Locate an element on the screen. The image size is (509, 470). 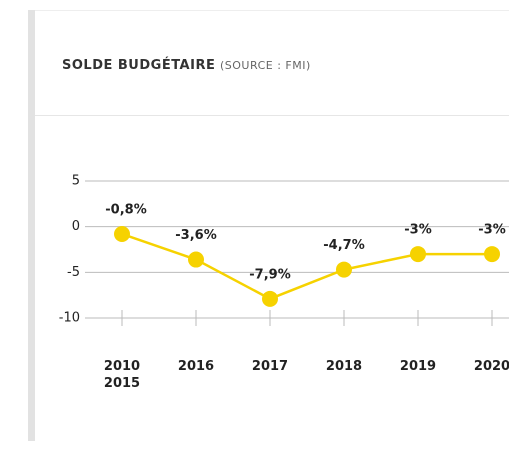
x-tick-label: 2017 is located at coordinates (270, 366).